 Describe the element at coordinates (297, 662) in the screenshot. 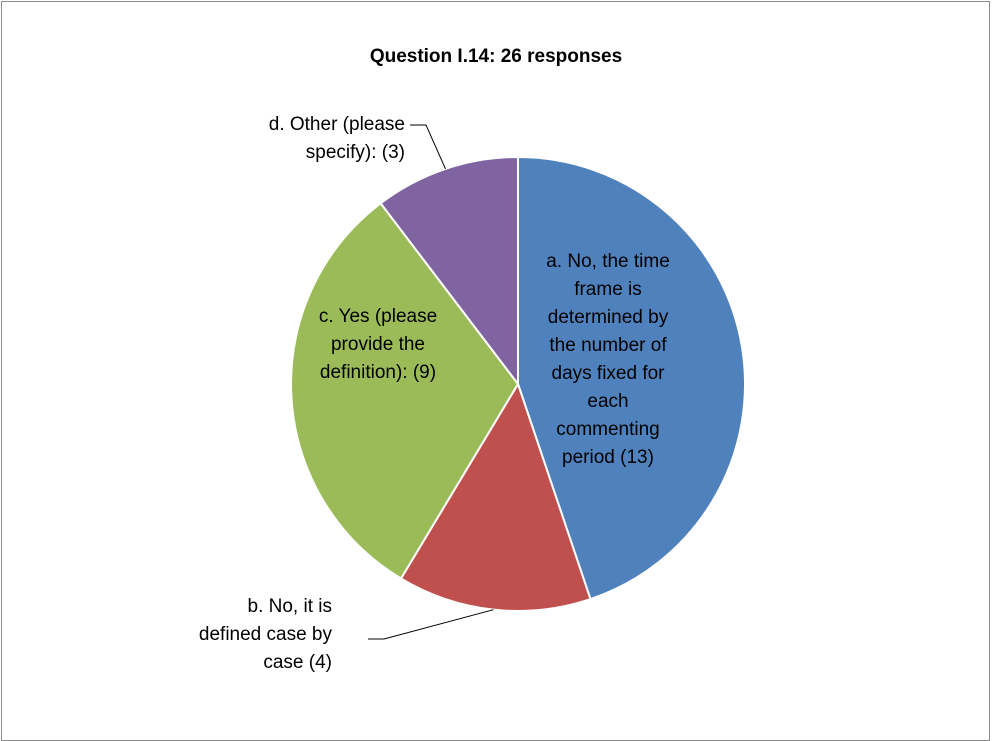

I see `slice-label-line: case (4)` at that location.